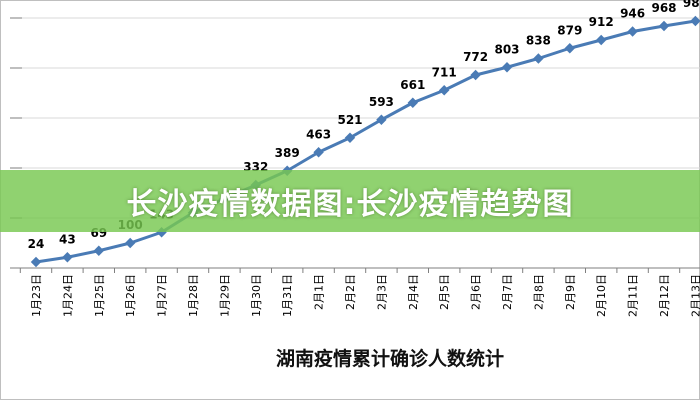  What do you see at coordinates (570, 292) in the screenshot?
I see `x-tick-label: 2月9日` at bounding box center [570, 292].